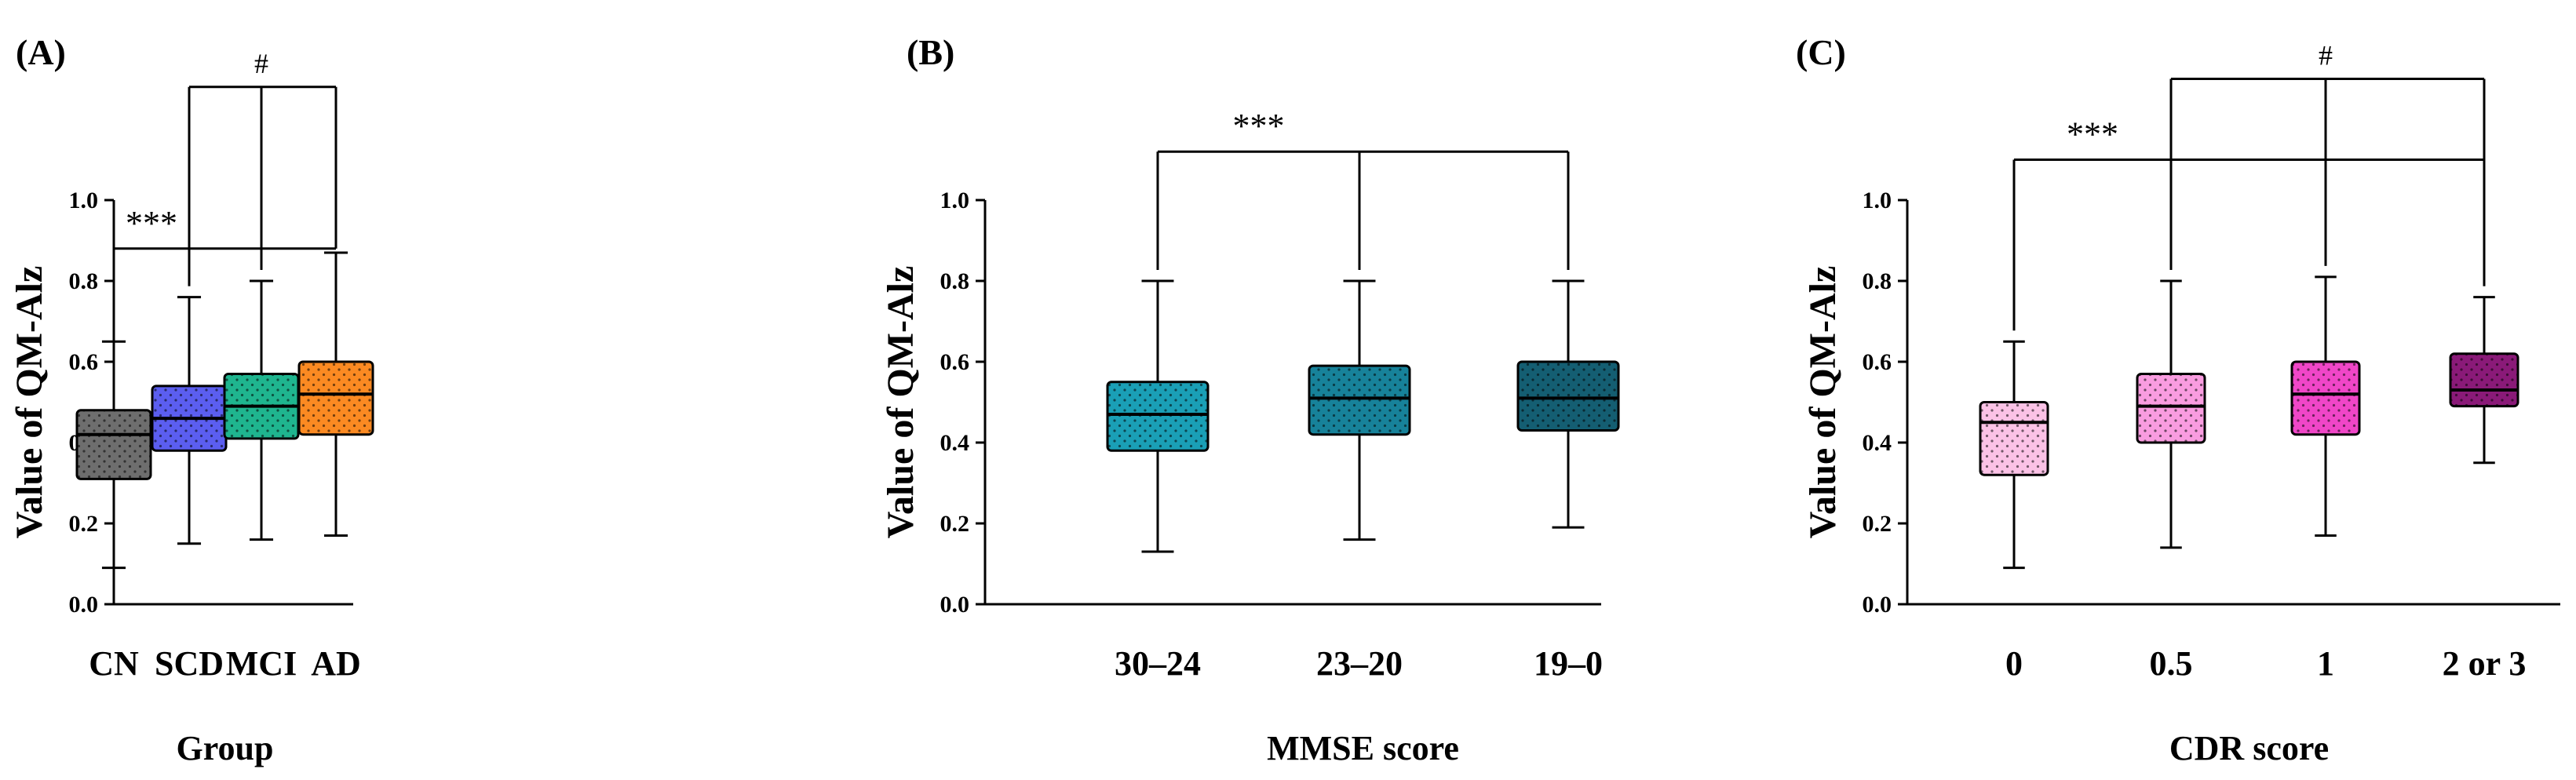 The width and height of the screenshot is (2576, 780). Describe the element at coordinates (226, 748) in the screenshot. I see `x-axis-title: Group` at that location.